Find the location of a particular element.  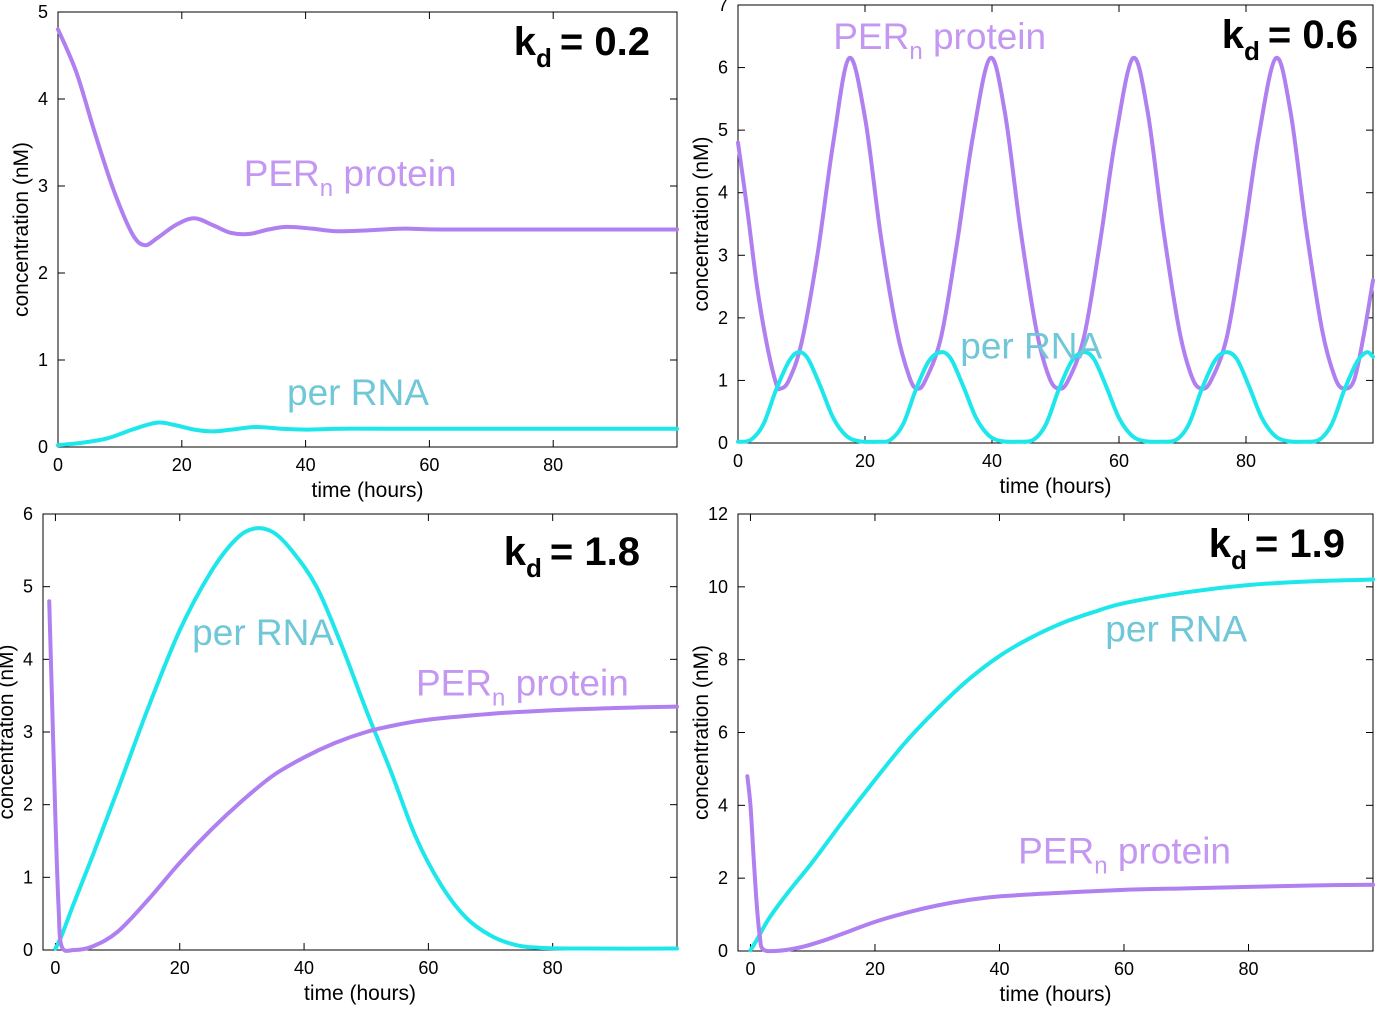

kd-annotation: kd = 0.6 is located at coordinates (1290, 39).